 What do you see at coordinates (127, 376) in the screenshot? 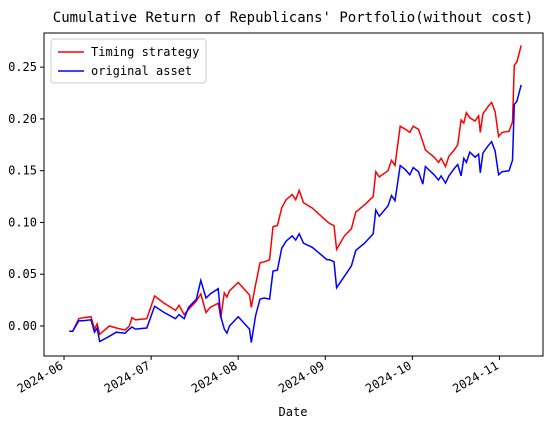
I see `x-tick-label: 2024-07` at bounding box center [127, 376].